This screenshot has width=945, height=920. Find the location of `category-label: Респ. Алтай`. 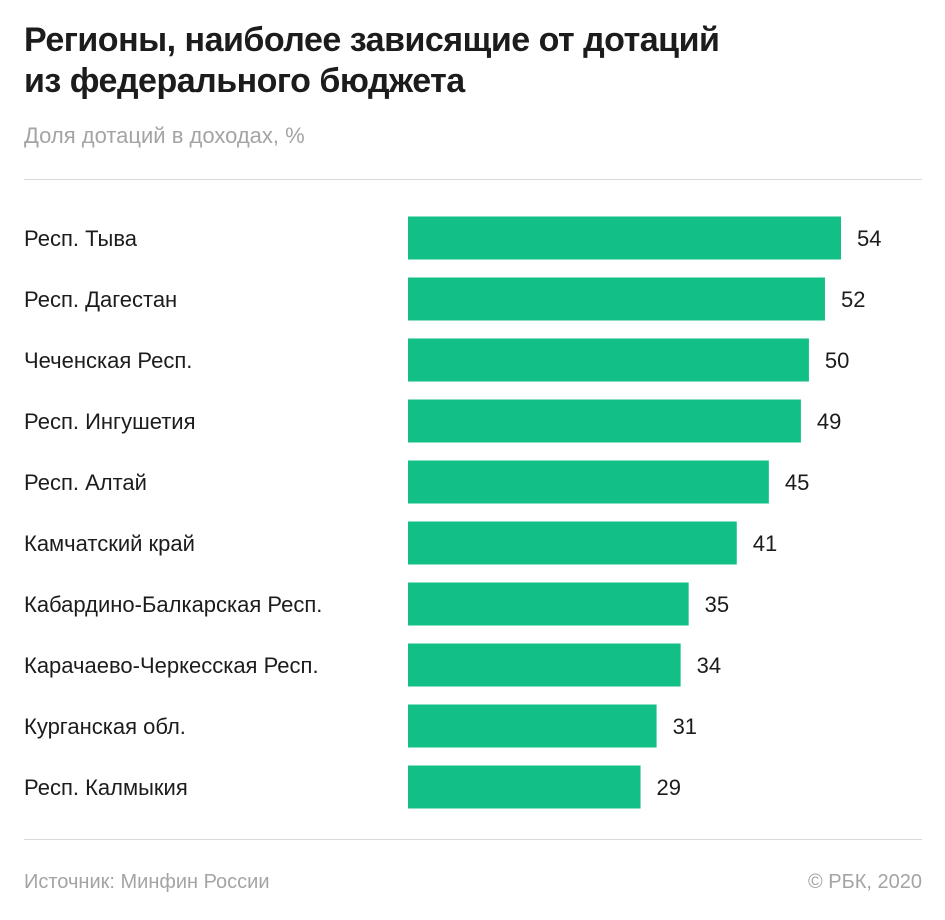

category-label: Респ. Алтай is located at coordinates (85, 482).